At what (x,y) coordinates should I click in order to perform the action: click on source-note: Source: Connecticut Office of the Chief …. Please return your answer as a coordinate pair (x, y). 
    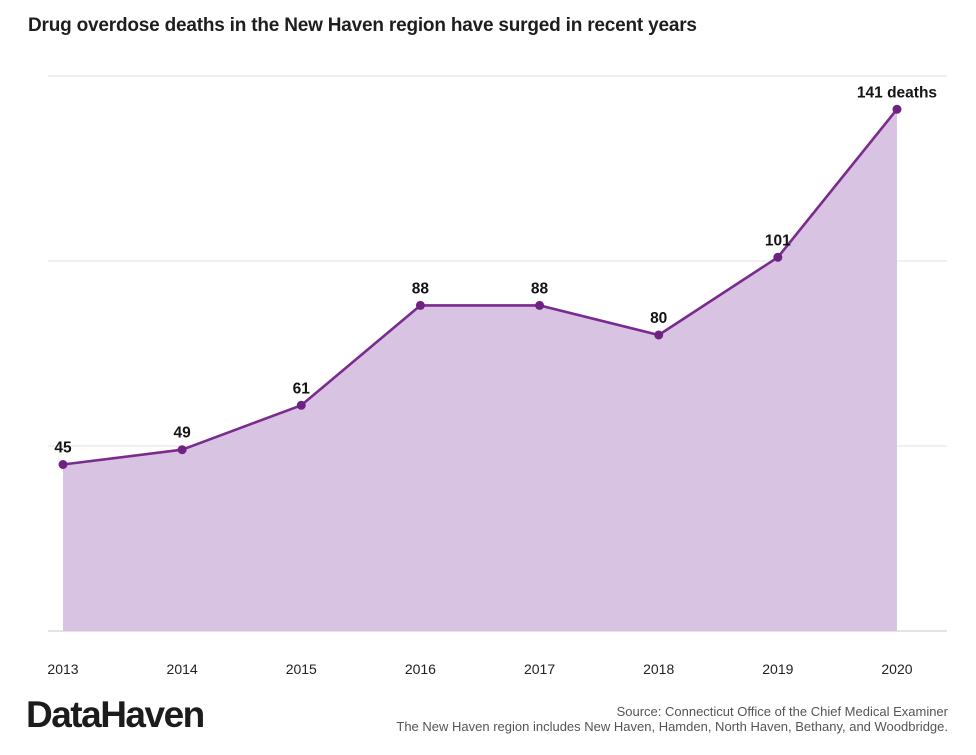
    Looking at the image, I should click on (672, 719).